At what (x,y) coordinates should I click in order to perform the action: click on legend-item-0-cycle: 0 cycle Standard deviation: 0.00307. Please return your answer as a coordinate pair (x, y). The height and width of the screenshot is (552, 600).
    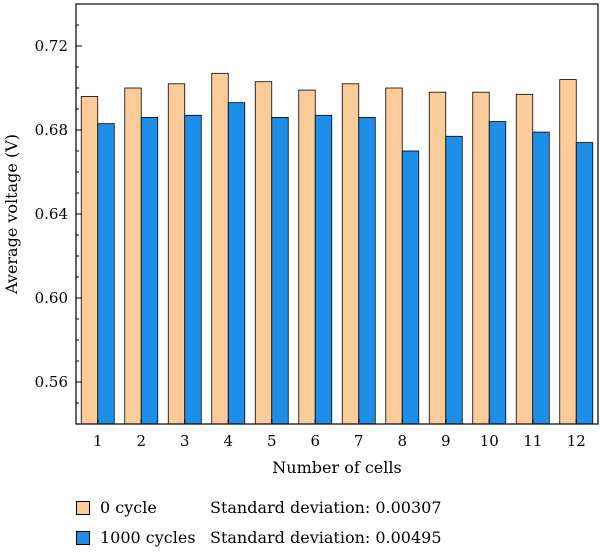
    Looking at the image, I should click on (259, 507).